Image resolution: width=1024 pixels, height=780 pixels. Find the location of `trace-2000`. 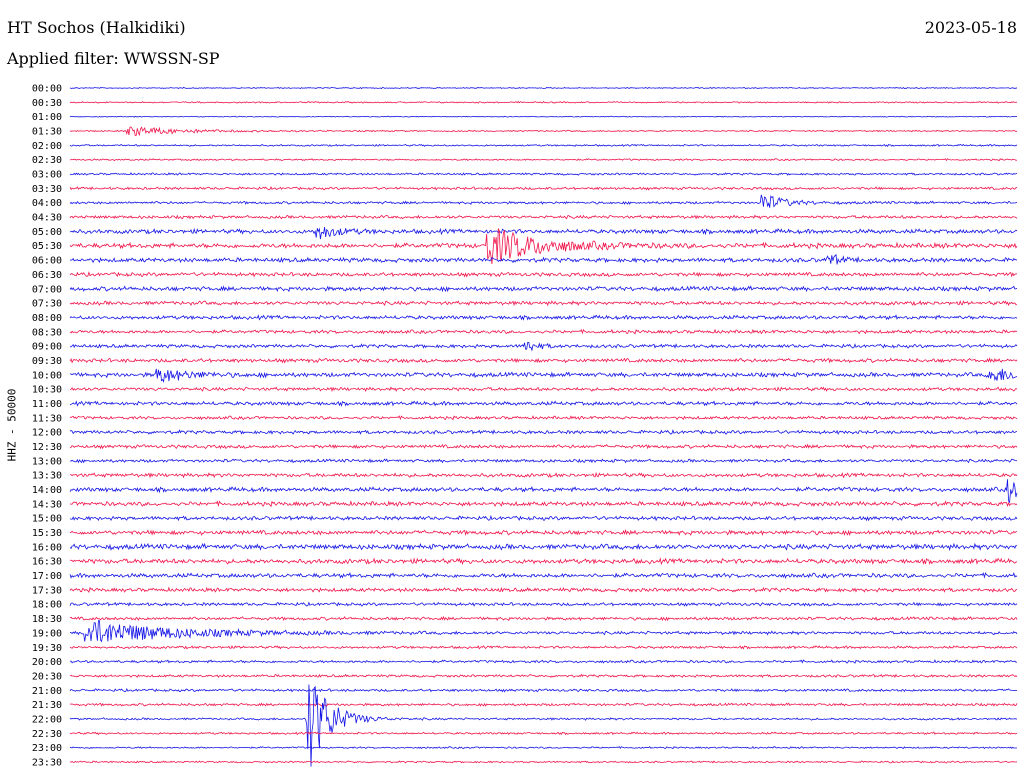

trace-2000 is located at coordinates (543, 661).